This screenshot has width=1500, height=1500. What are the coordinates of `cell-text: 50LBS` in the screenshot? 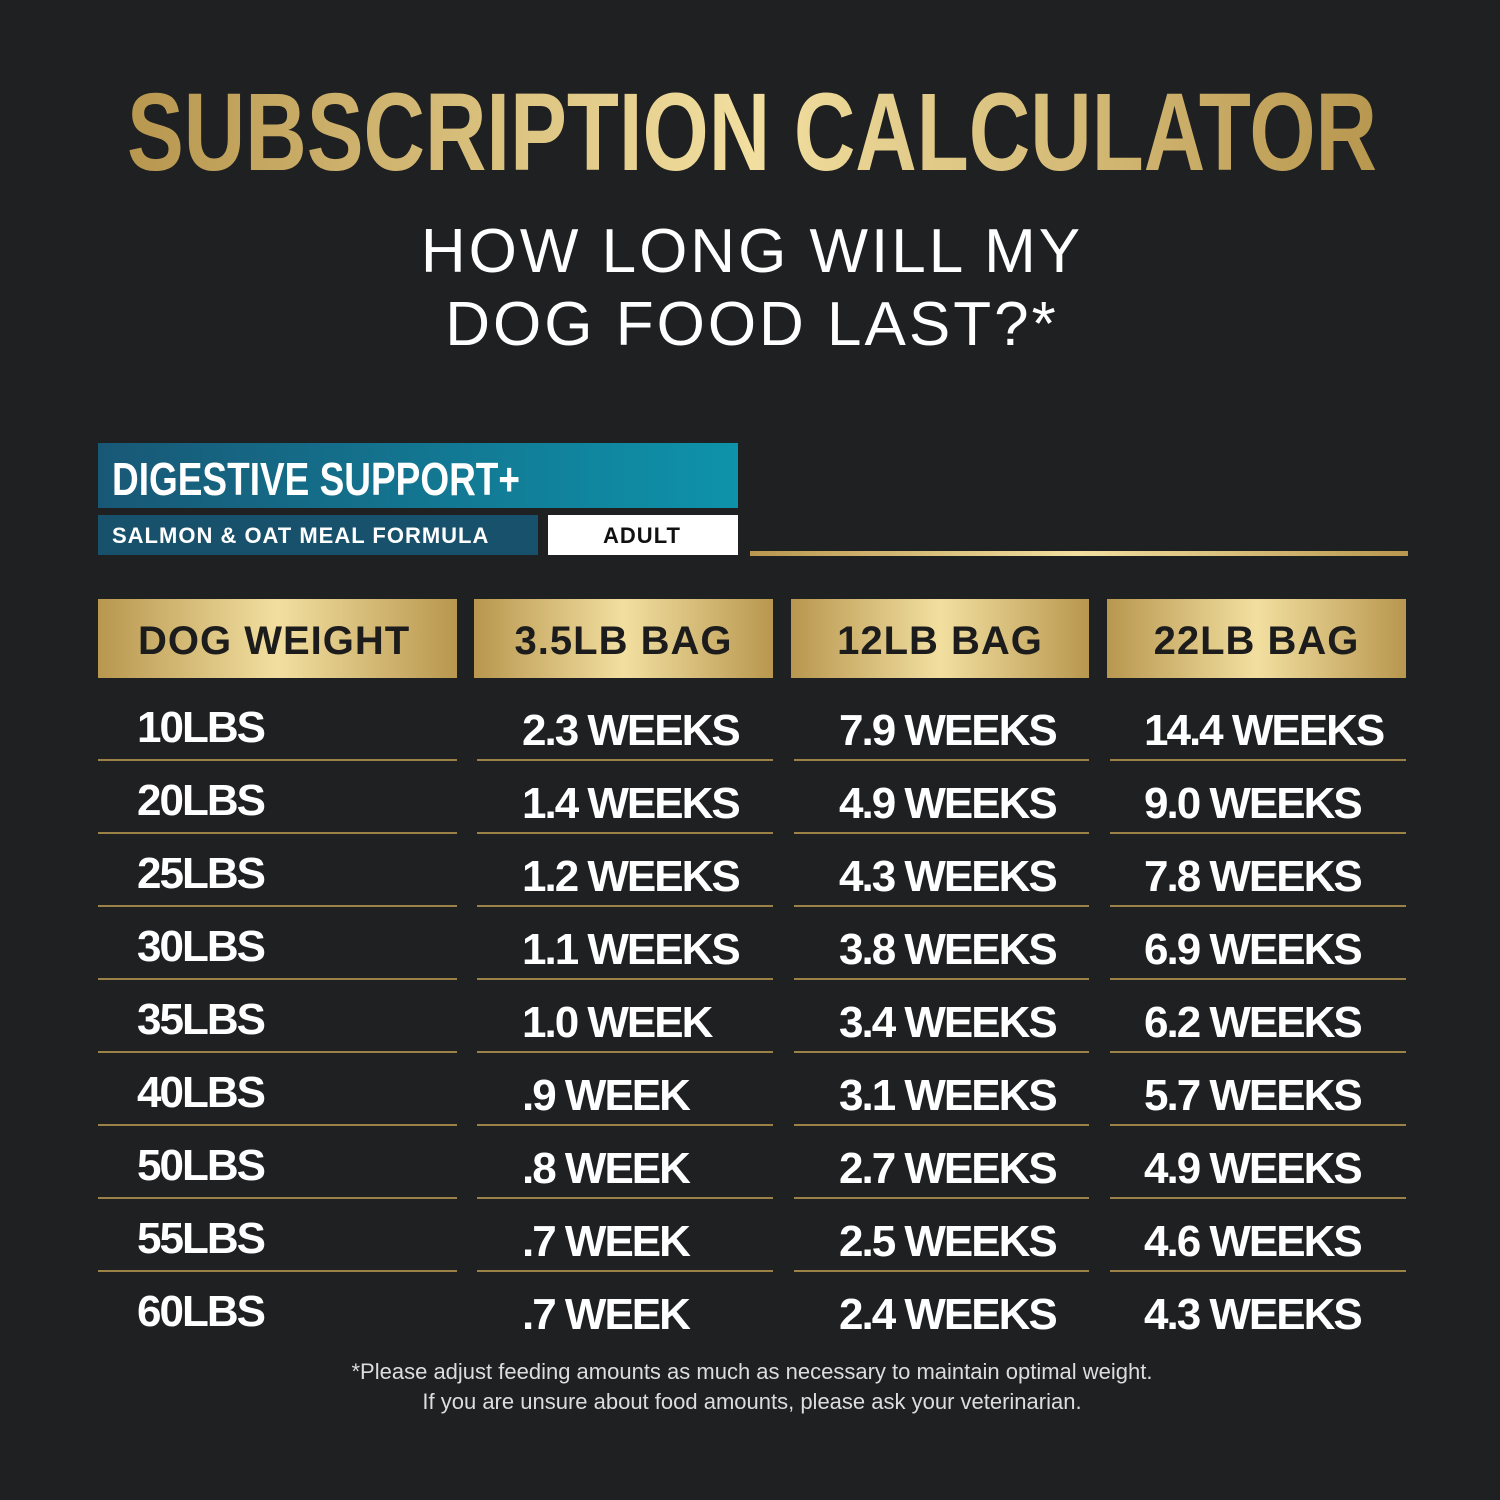 It's located at (201, 1165).